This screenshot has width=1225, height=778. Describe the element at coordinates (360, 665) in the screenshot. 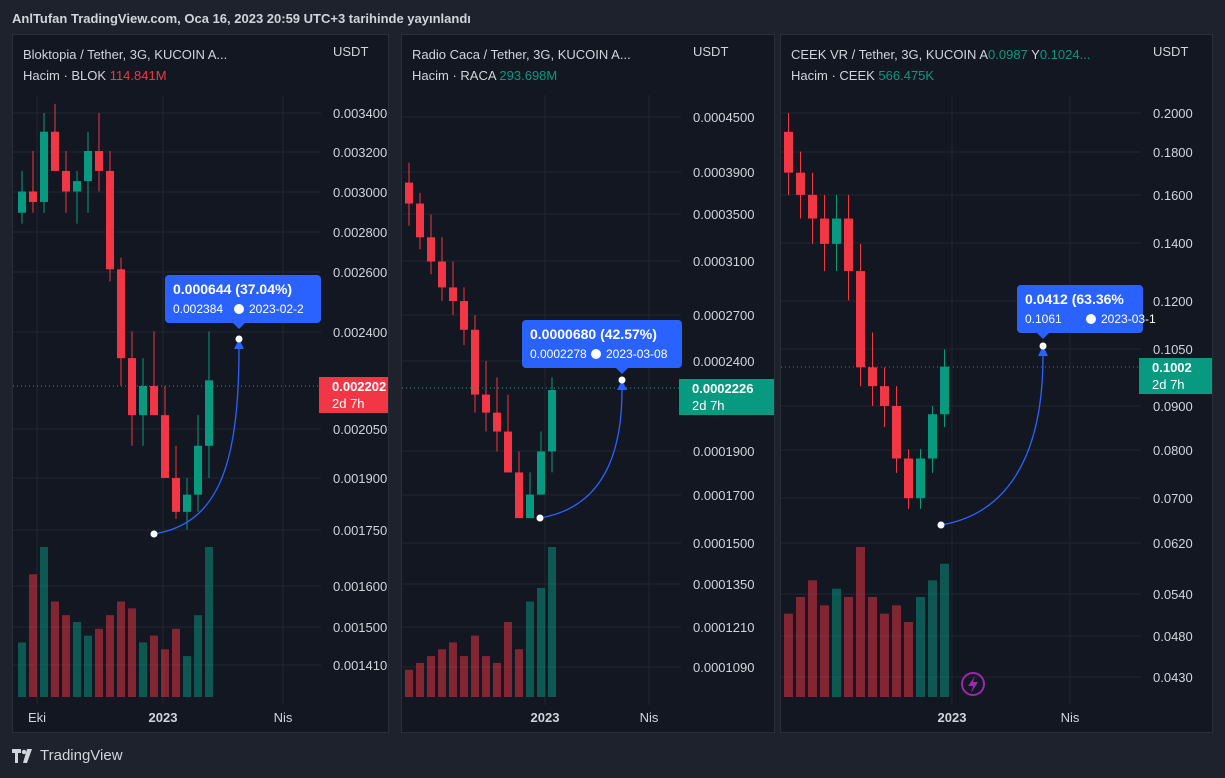

I see `y-tick-label: 0.001410` at that location.